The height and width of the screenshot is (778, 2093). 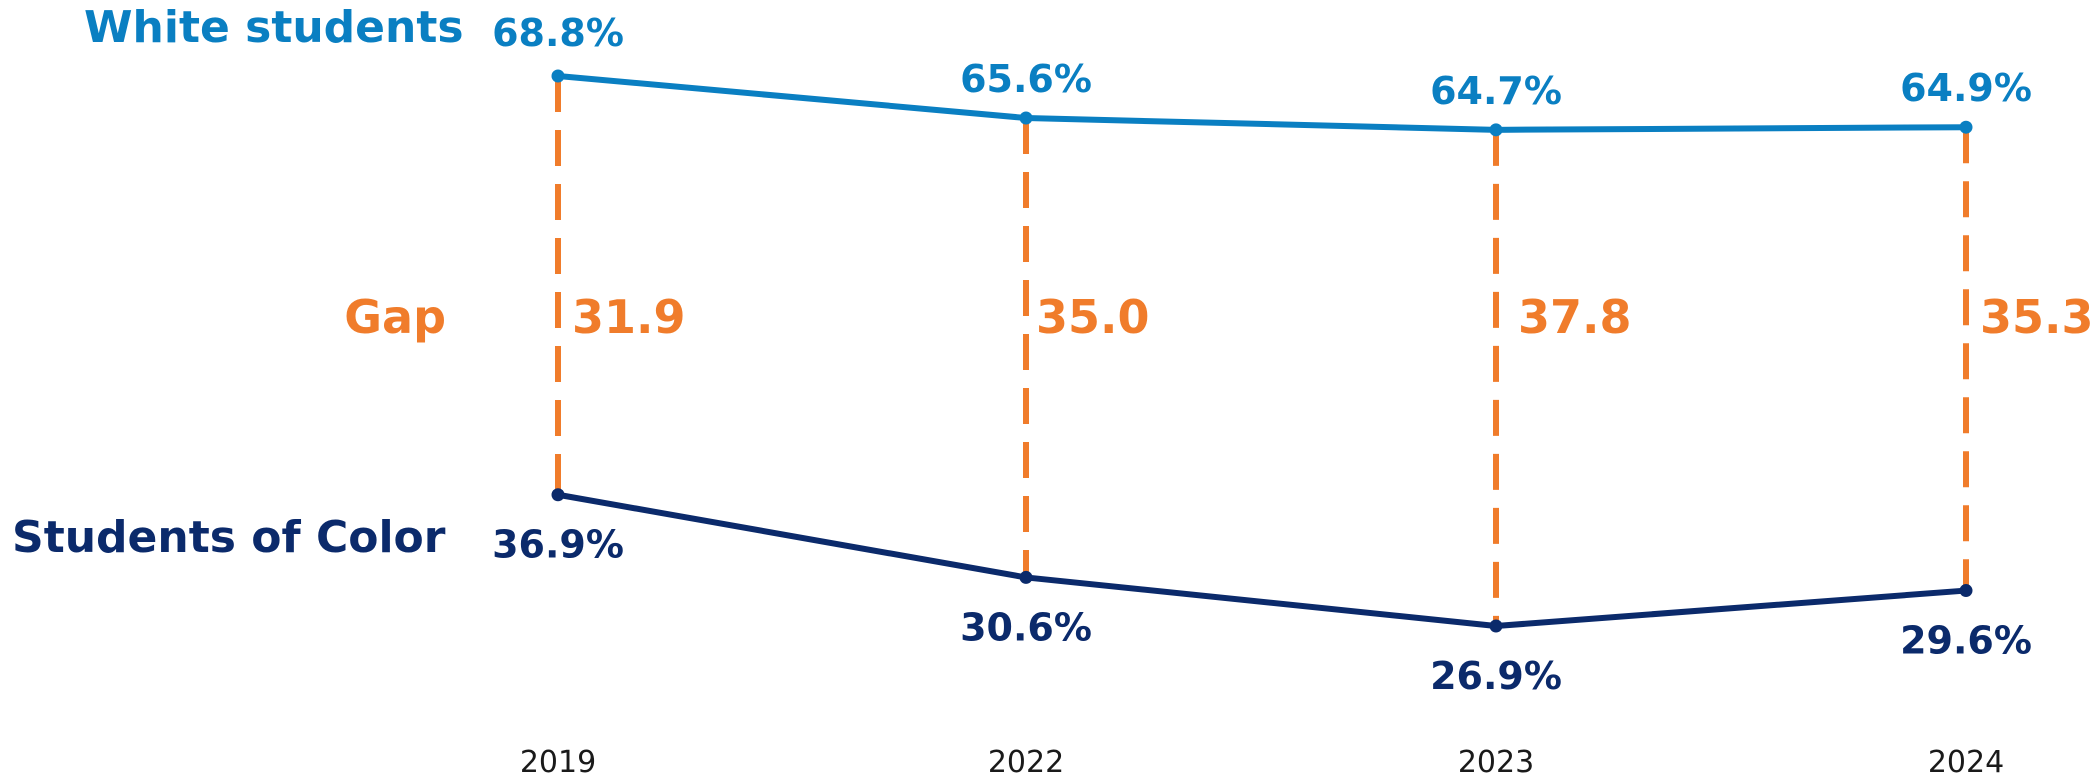 What do you see at coordinates (1026, 761) in the screenshot?
I see `x-tick-label-2022: 2022` at bounding box center [1026, 761].